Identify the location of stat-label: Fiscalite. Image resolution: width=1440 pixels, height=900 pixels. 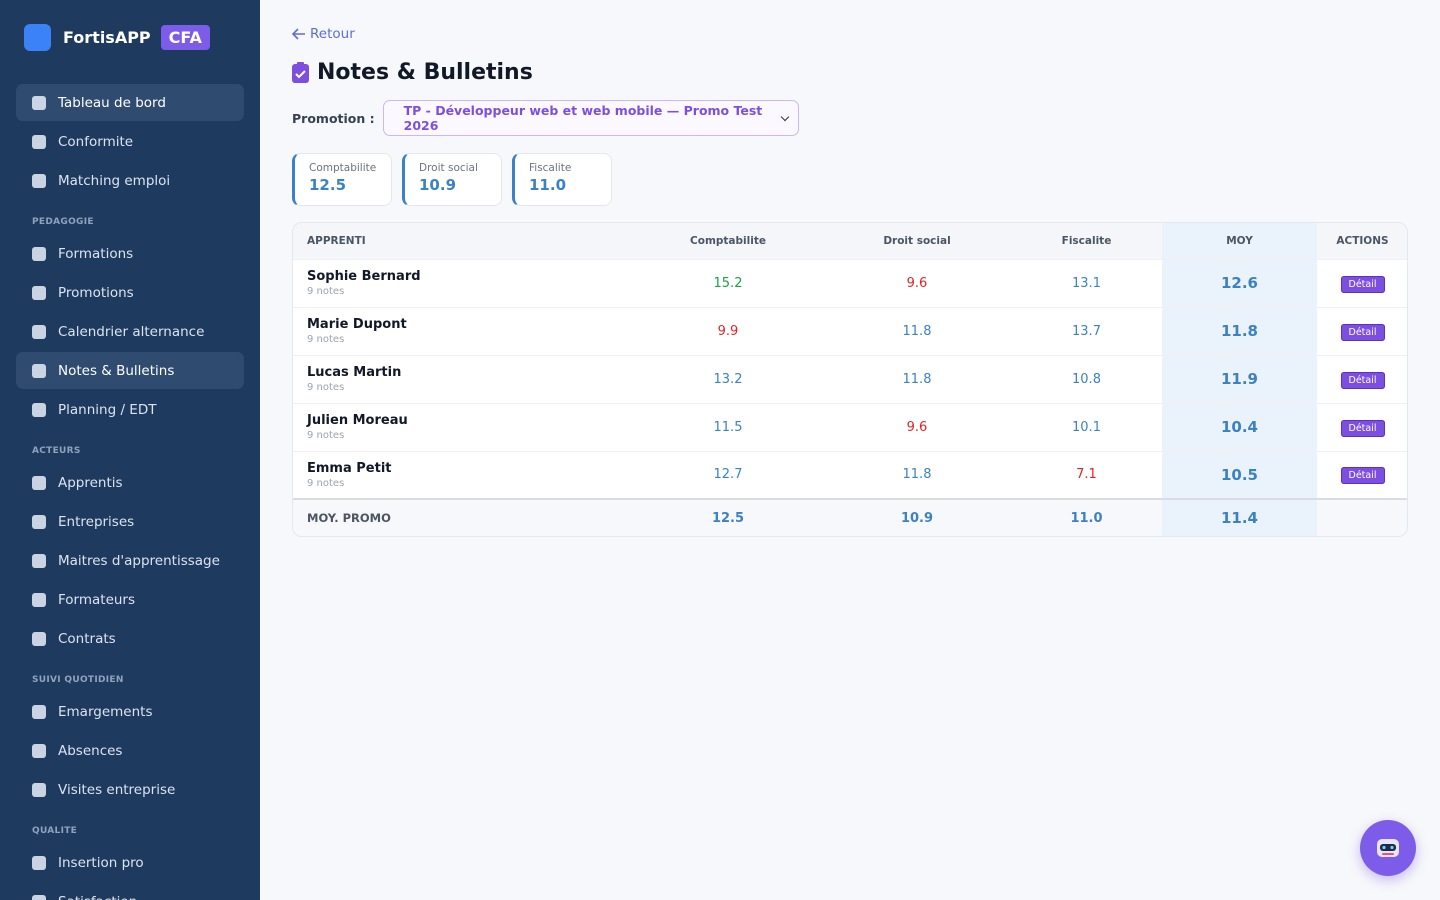
(550, 168).